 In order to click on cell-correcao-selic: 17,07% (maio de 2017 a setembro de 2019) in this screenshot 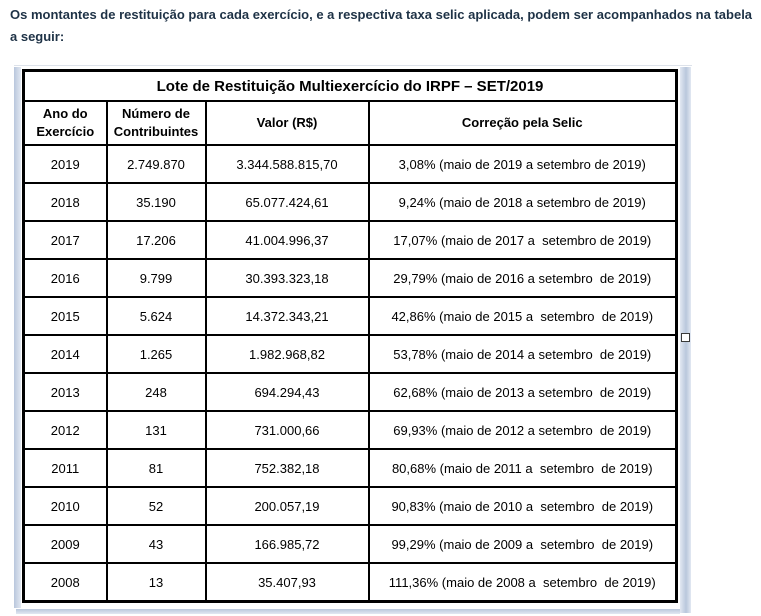, I will do `click(522, 240)`.